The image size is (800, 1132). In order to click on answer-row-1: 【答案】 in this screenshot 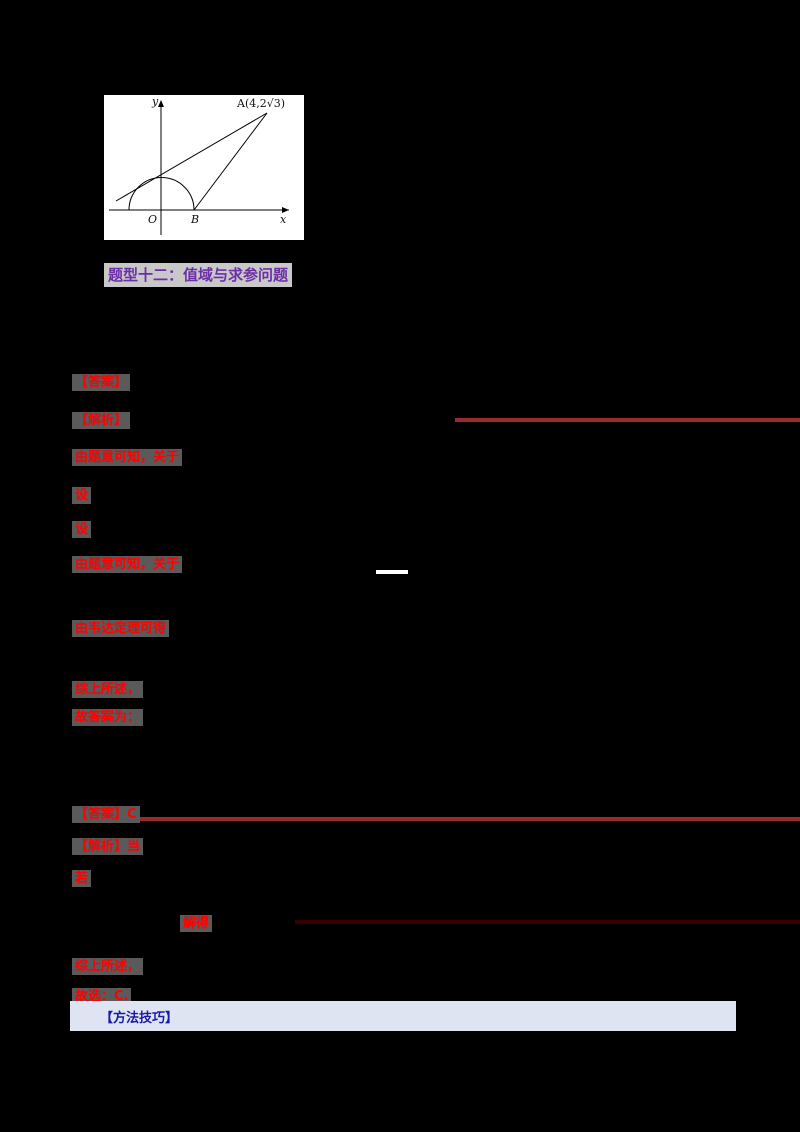, I will do `click(101, 381)`.